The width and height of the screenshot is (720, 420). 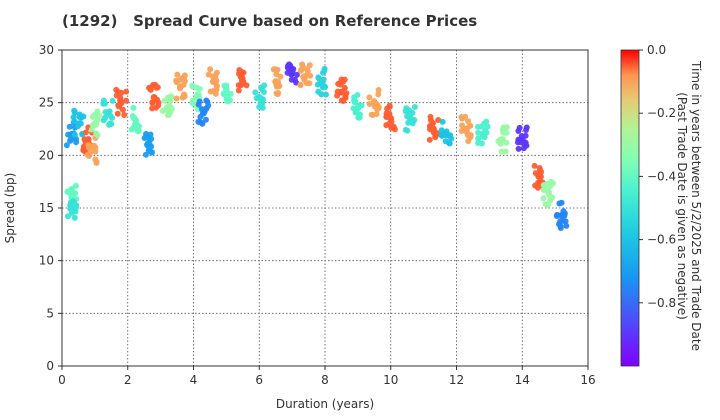 I want to click on y-tick-label: 25, so click(x=46, y=103).